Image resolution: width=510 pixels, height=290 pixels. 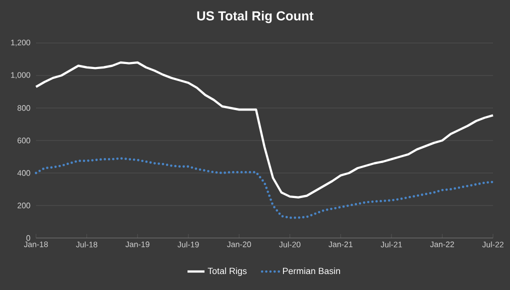 I want to click on chart-title: US Total Rig Count, so click(x=255, y=17).